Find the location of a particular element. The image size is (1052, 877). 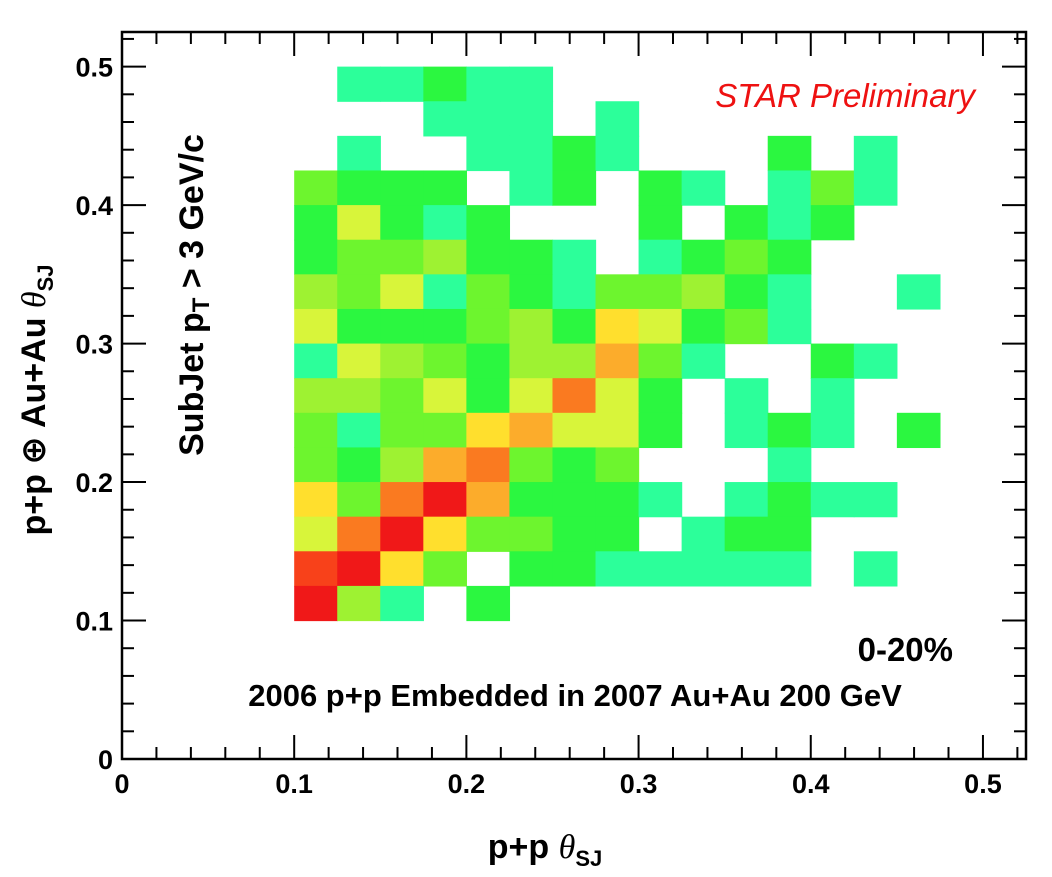

y-axis-title: p+p ⊕ Au+Au θSJ is located at coordinates (36, 399).